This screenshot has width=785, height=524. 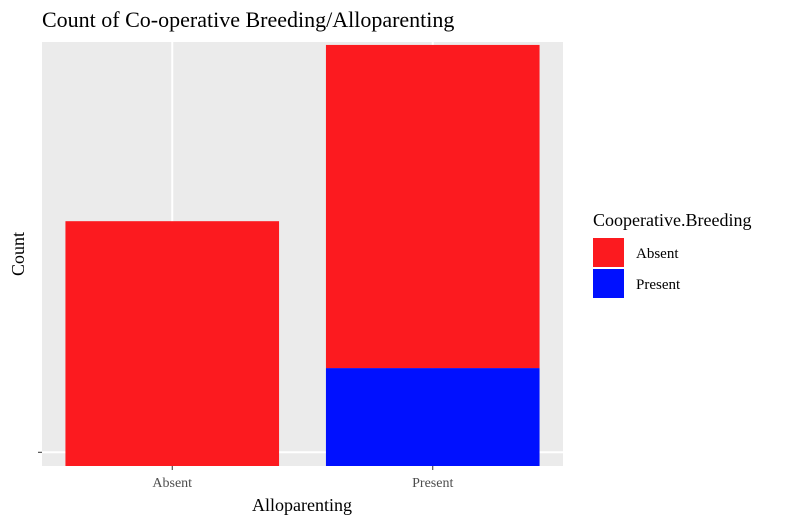 I want to click on y-axis-label: Count, so click(x=18, y=254).